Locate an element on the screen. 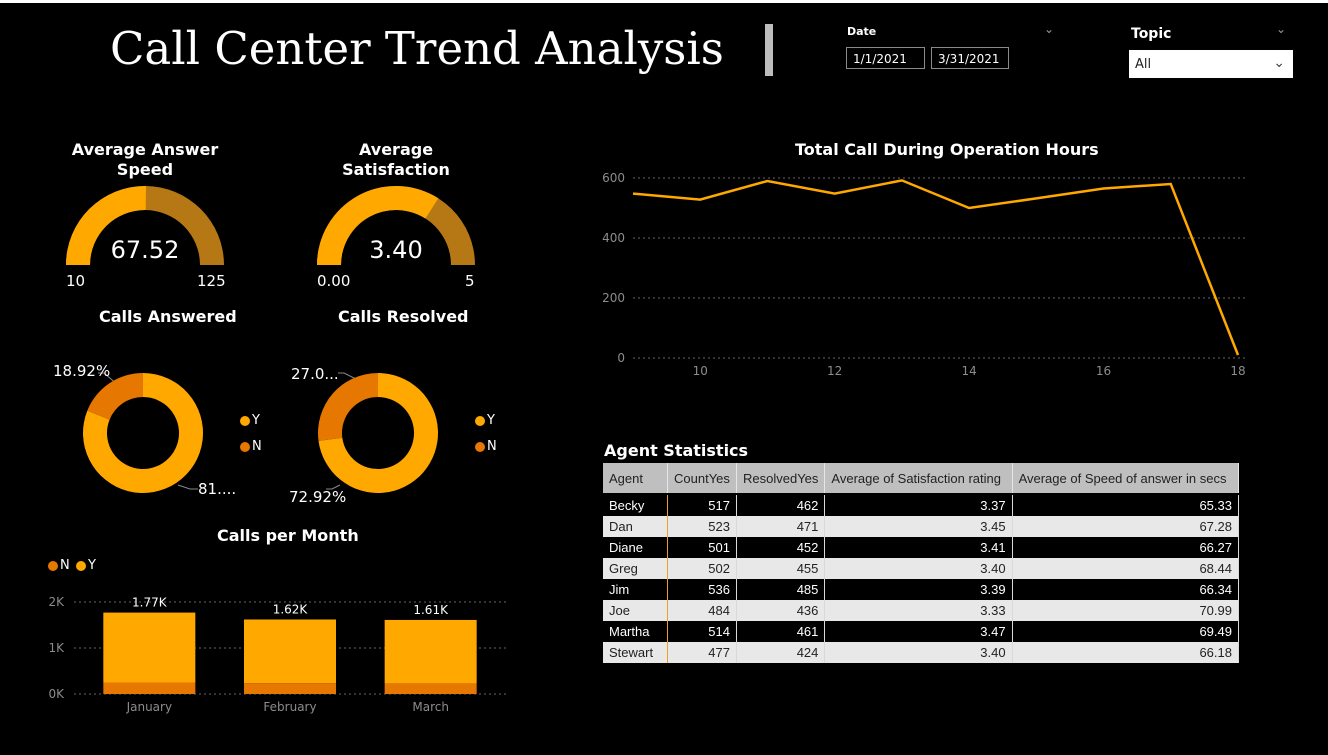  answer-speed-max: 125 is located at coordinates (211, 281).